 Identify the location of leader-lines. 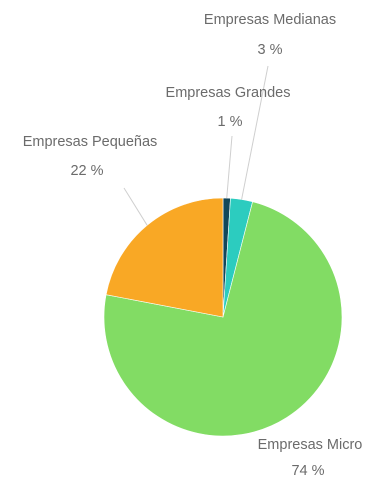
(196, 145).